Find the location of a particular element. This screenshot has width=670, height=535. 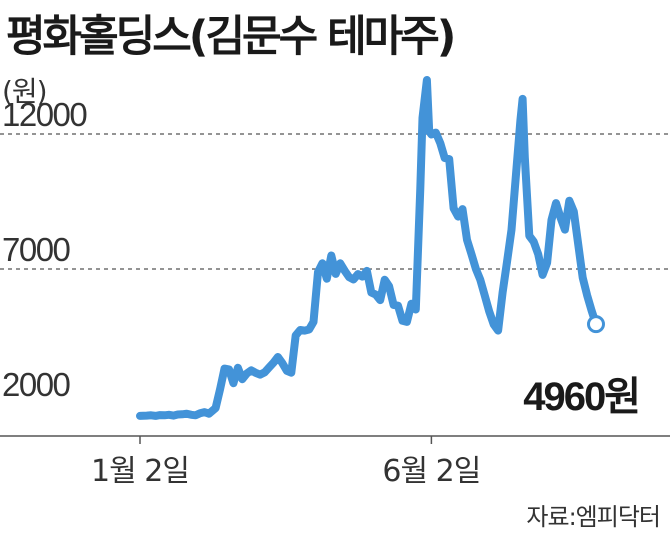

source-note: 자료:엠피닥터 is located at coordinates (593, 517).